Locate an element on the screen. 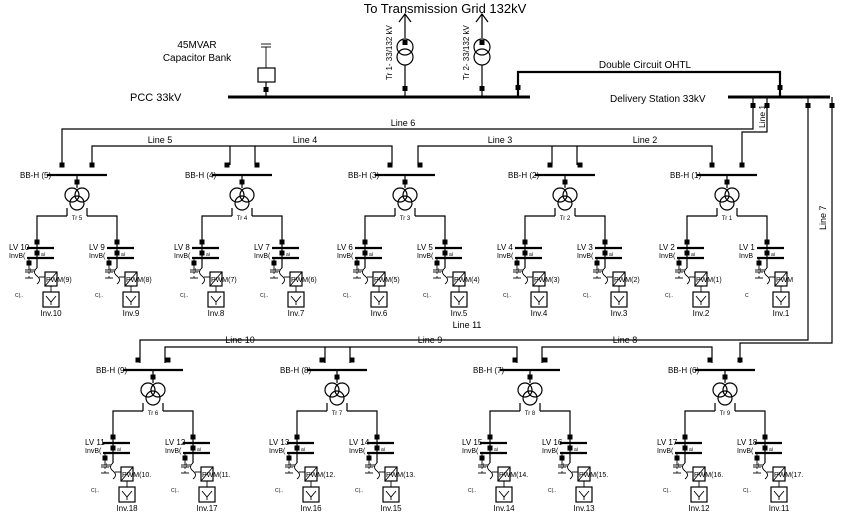  transformer-label: Tr 6 is located at coordinates (153, 414).